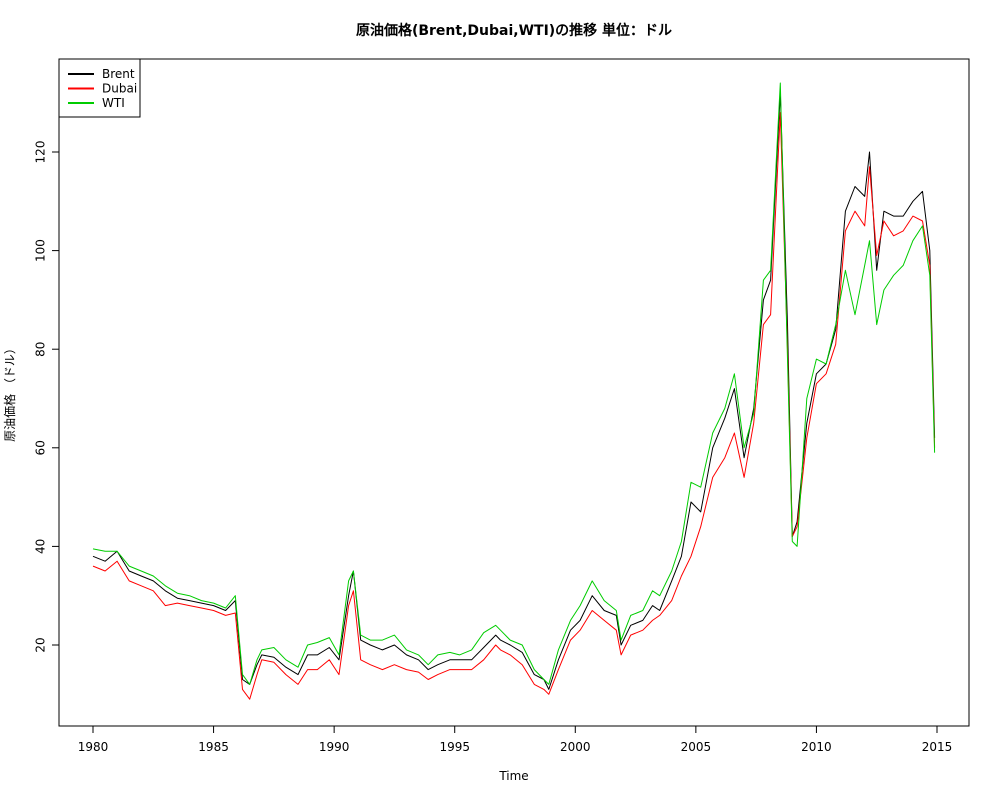  What do you see at coordinates (213, 747) in the screenshot?
I see `x-tick-label-1: 1985` at bounding box center [213, 747].